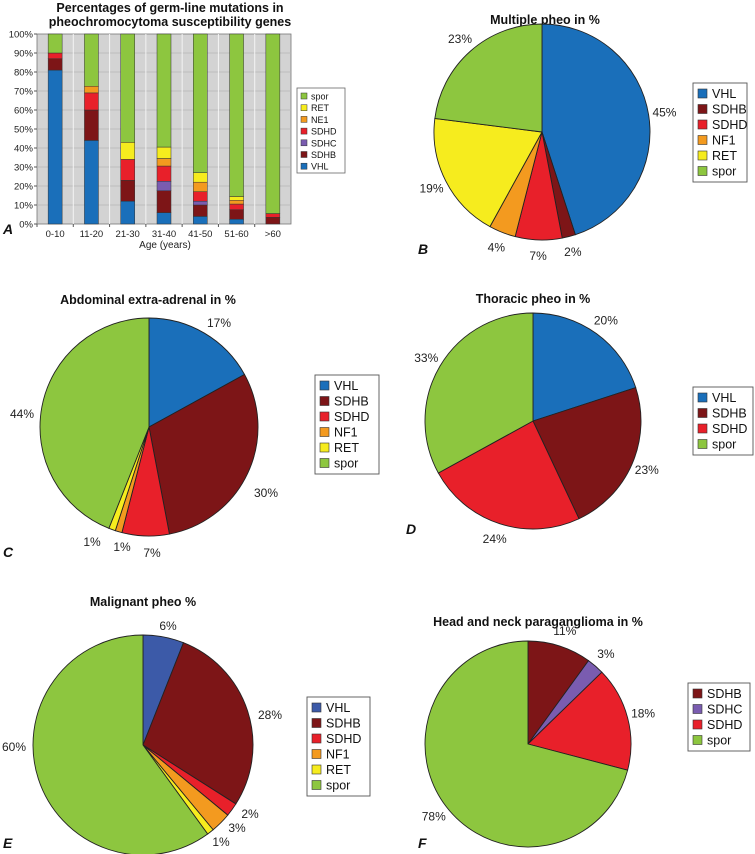 The width and height of the screenshot is (755, 854). I want to click on chart-title-line-1: Percentages of germ-line mutations in, so click(169, 8).